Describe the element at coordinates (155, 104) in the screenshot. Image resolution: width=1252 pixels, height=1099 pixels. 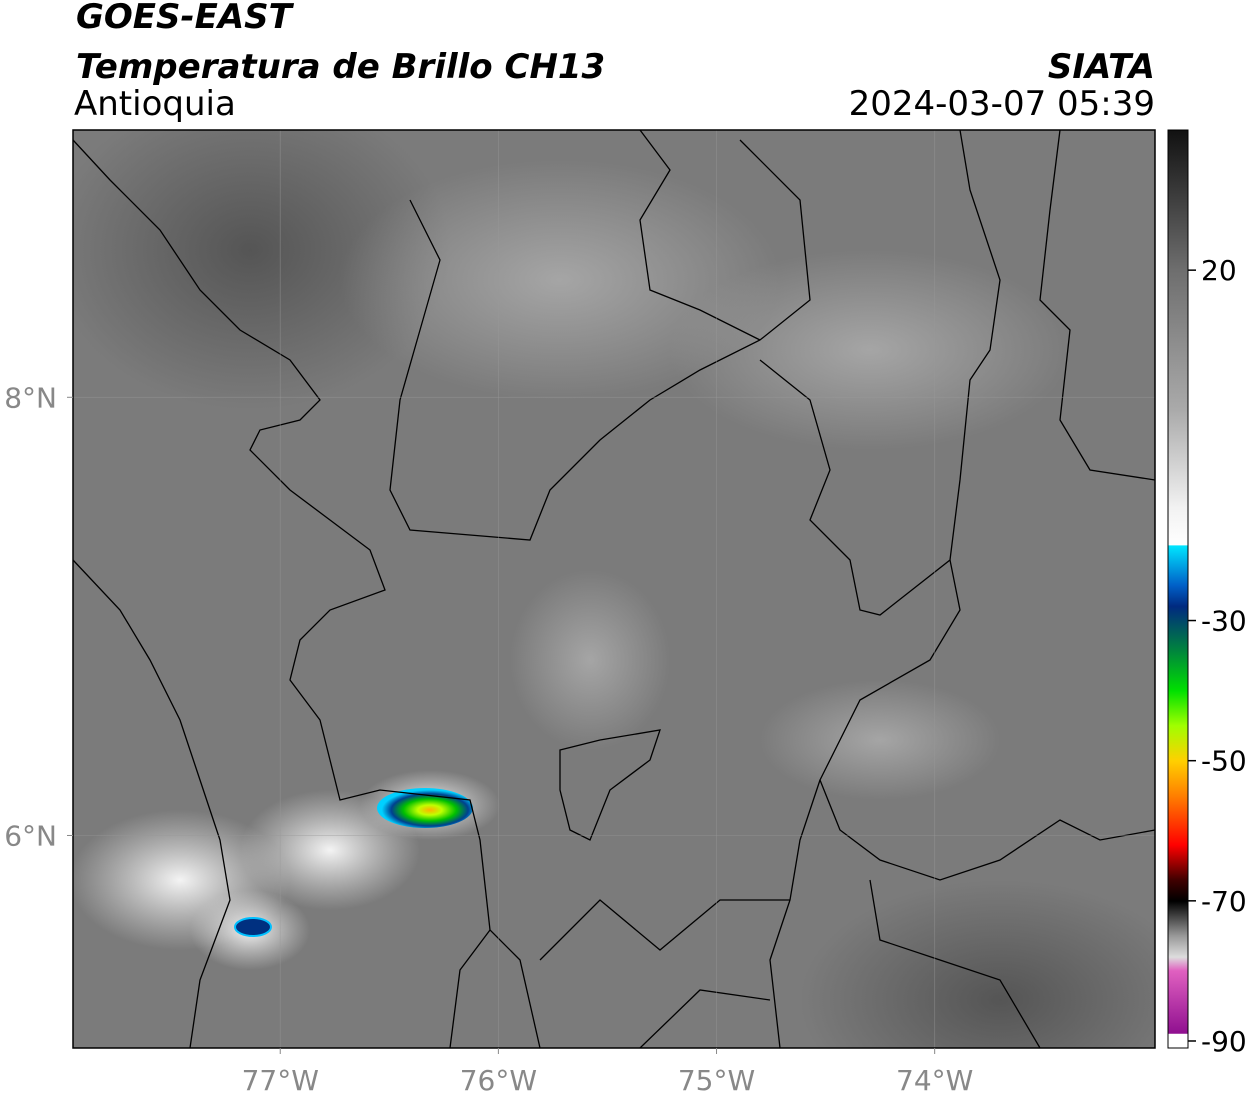
I see `region: Antioquia` at that location.